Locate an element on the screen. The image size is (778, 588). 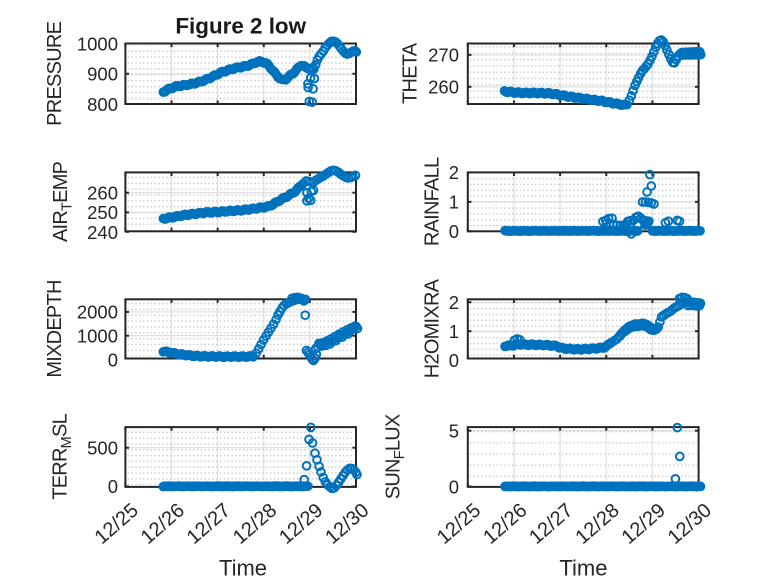
svg-text: Figure 2 low is located at coordinates (240, 26).